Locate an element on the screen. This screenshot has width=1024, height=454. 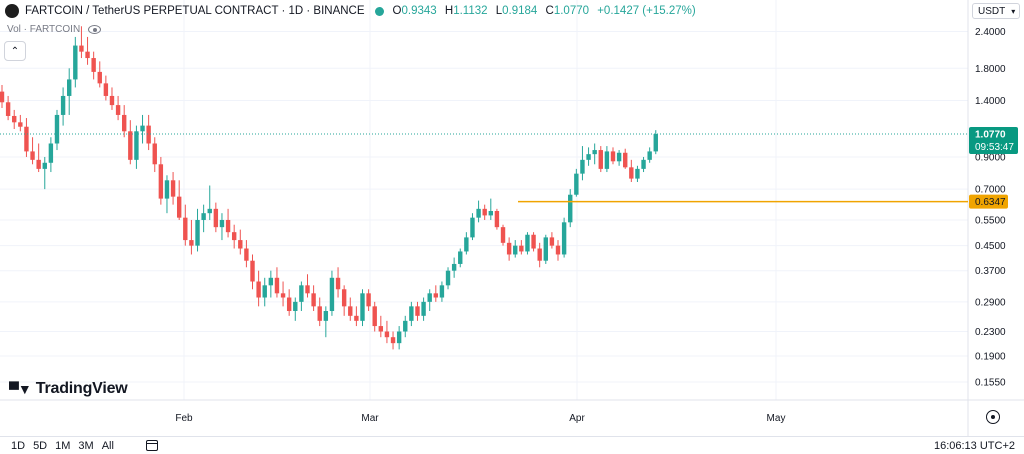
brand-name: TradingView is located at coordinates (81, 388).